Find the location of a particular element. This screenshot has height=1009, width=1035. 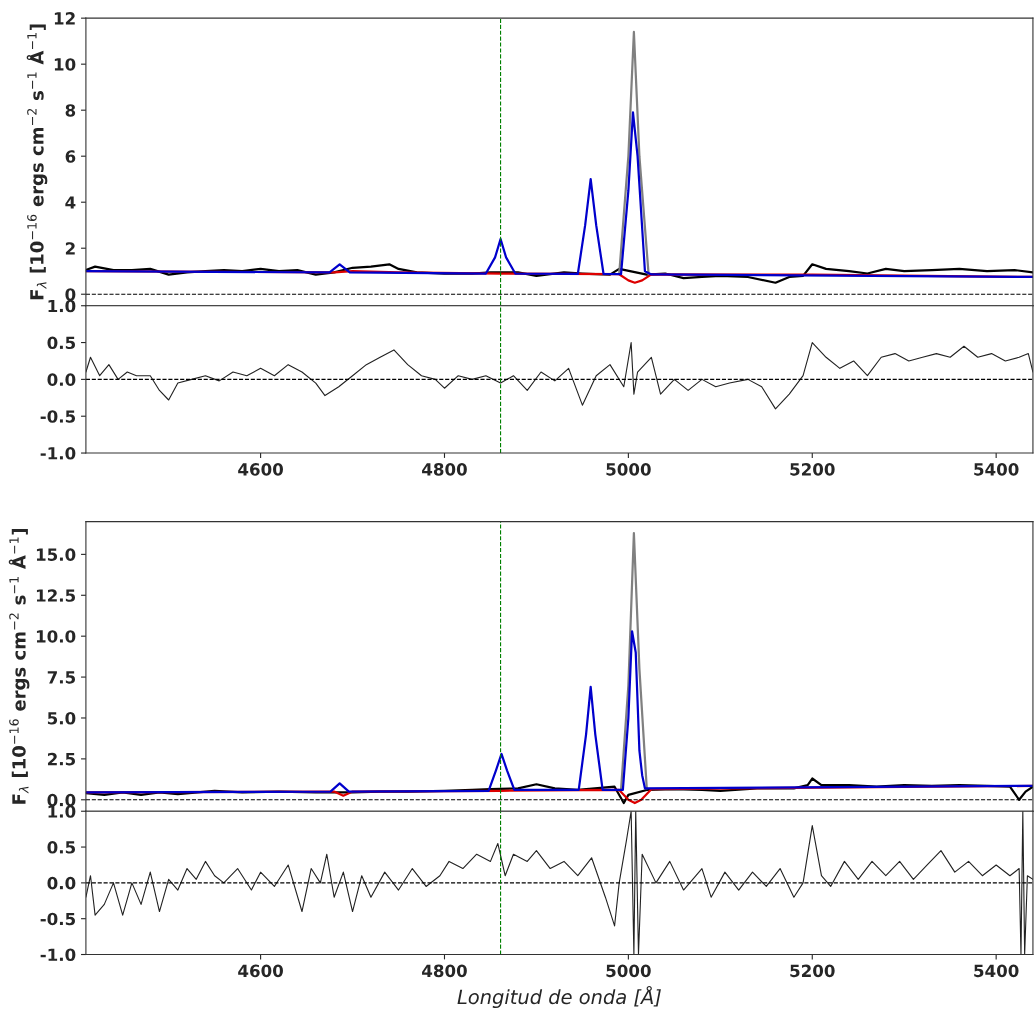

y-tick-label: 12 is located at coordinates (64, 18).